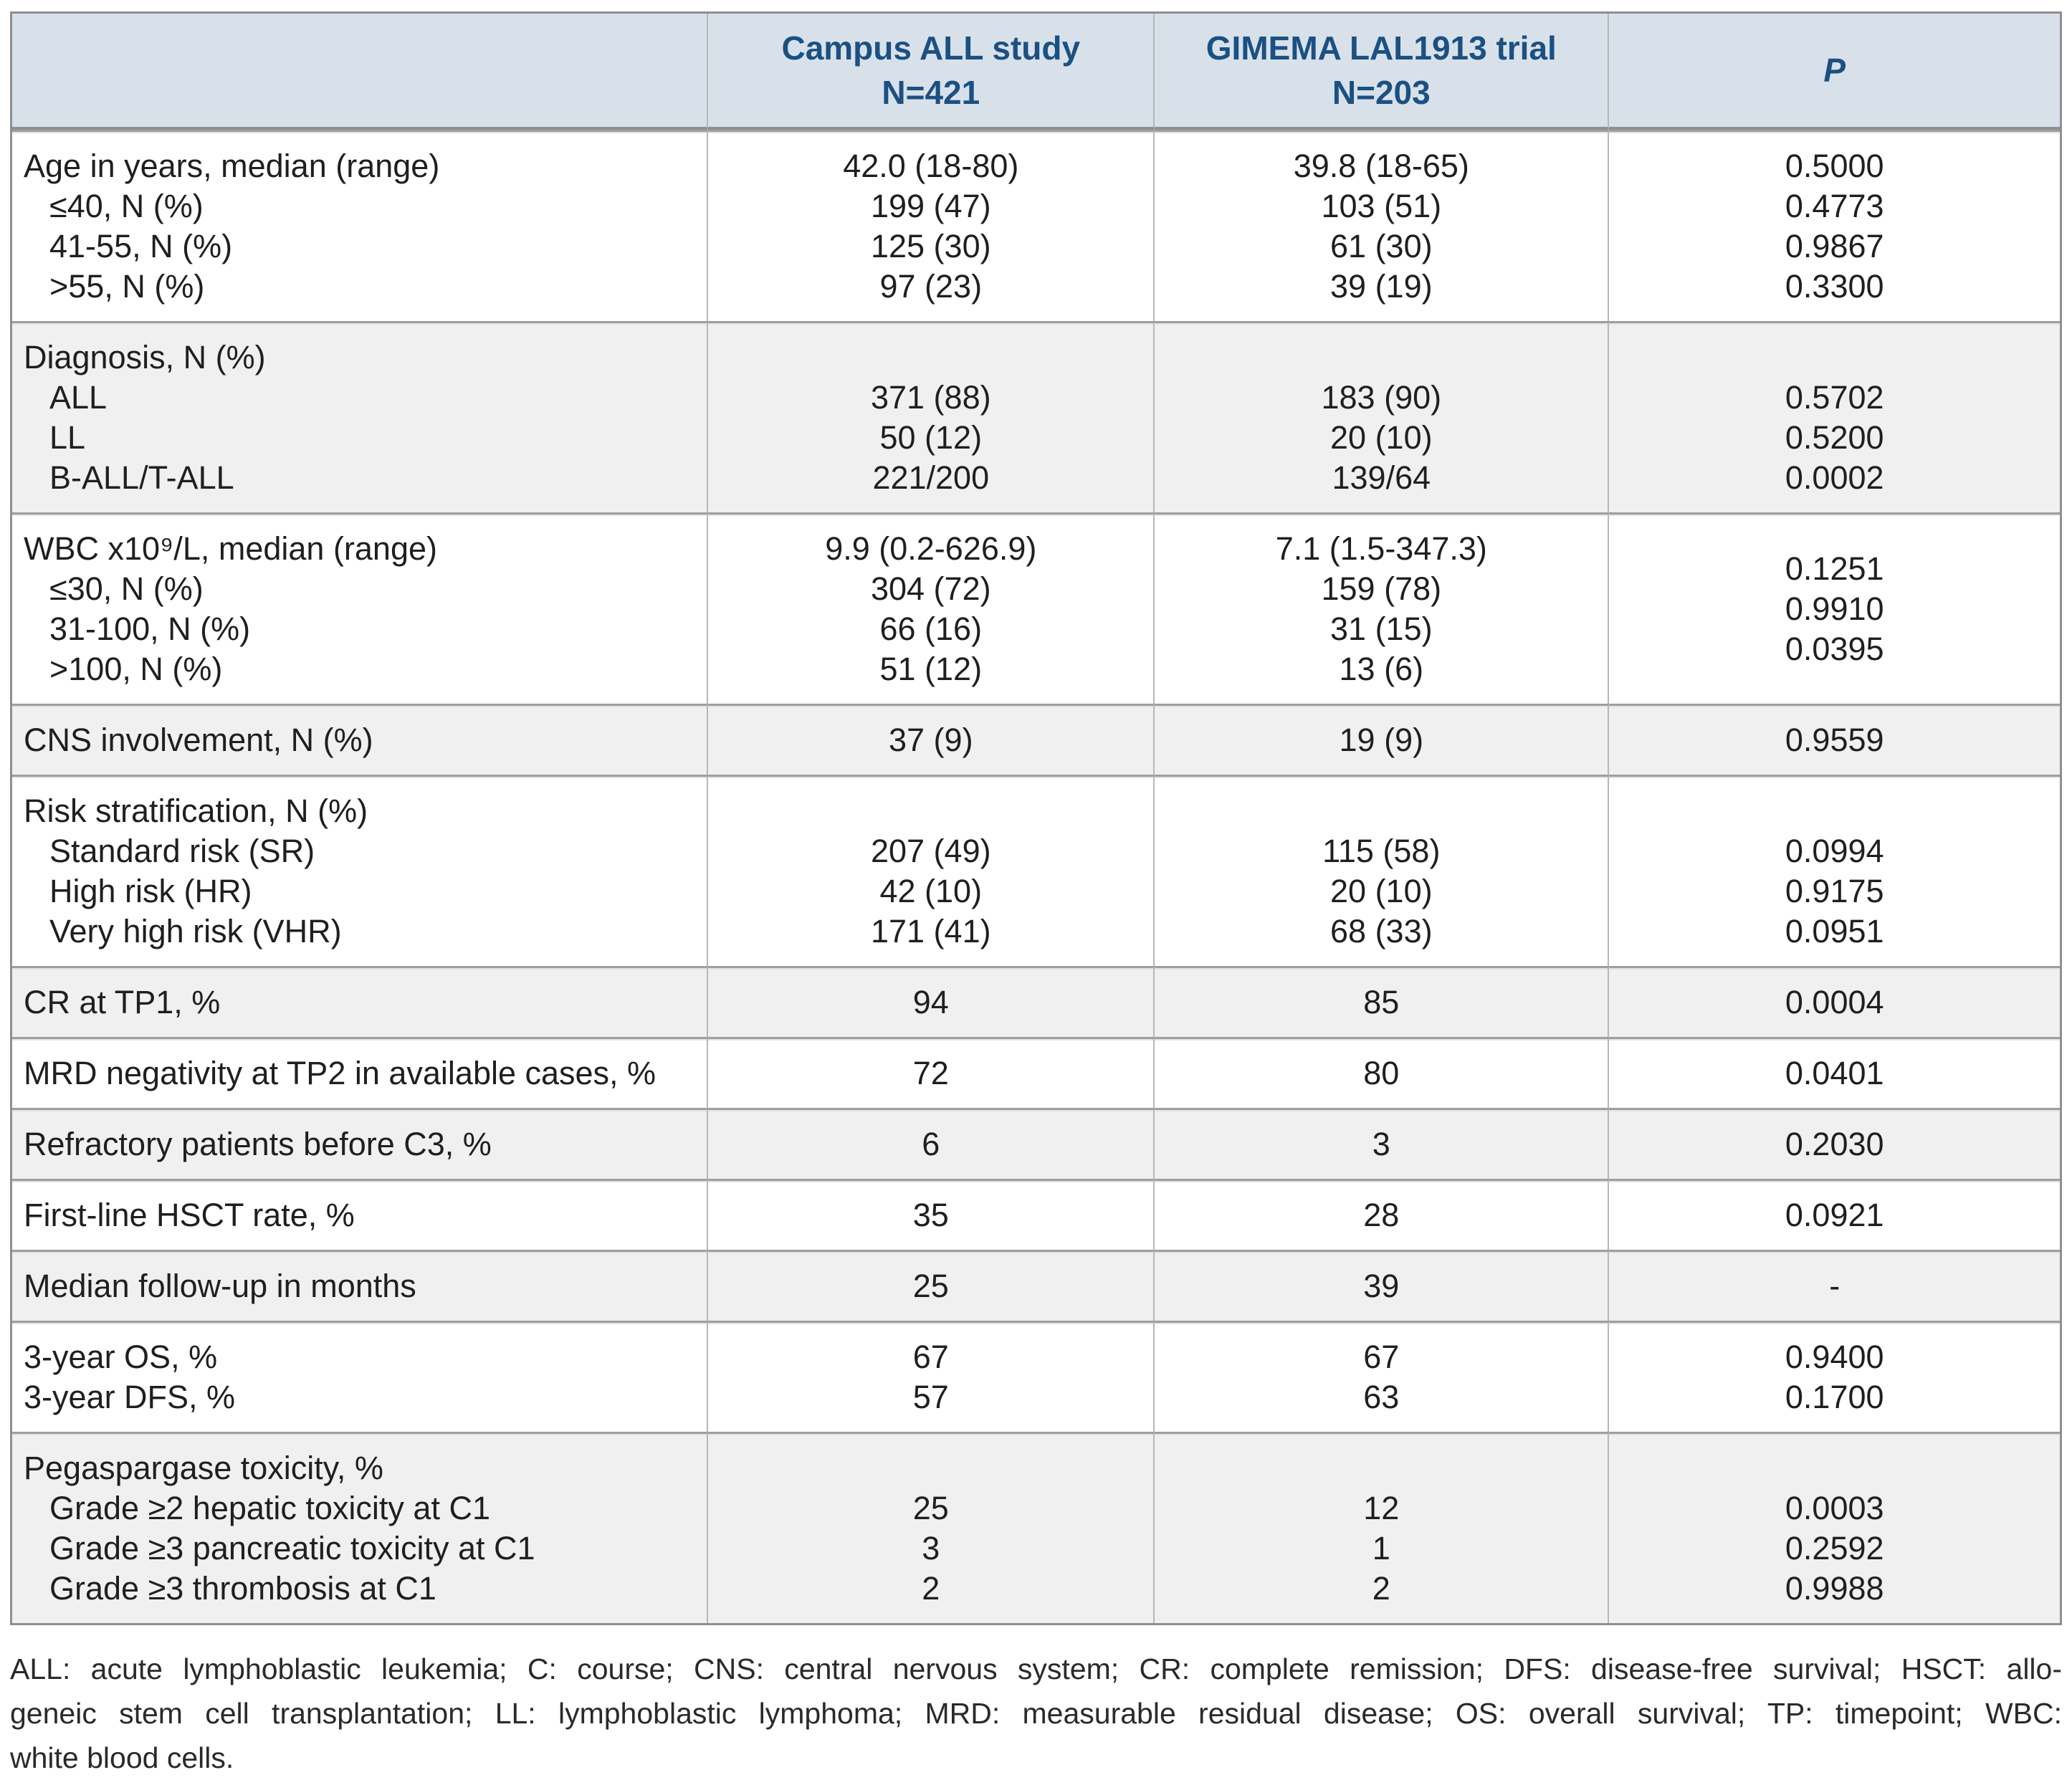 This screenshot has width=2072, height=1780. What do you see at coordinates (931, 1001) in the screenshot?
I see `campus-cell: 94` at bounding box center [931, 1001].